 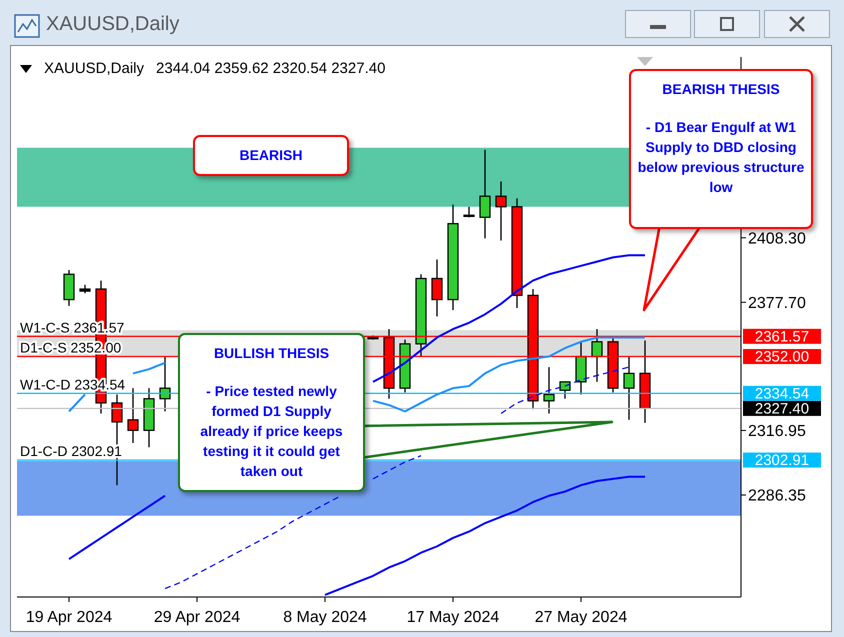 I want to click on x-tick-label: 19 Apr 2024, so click(x=69, y=617).